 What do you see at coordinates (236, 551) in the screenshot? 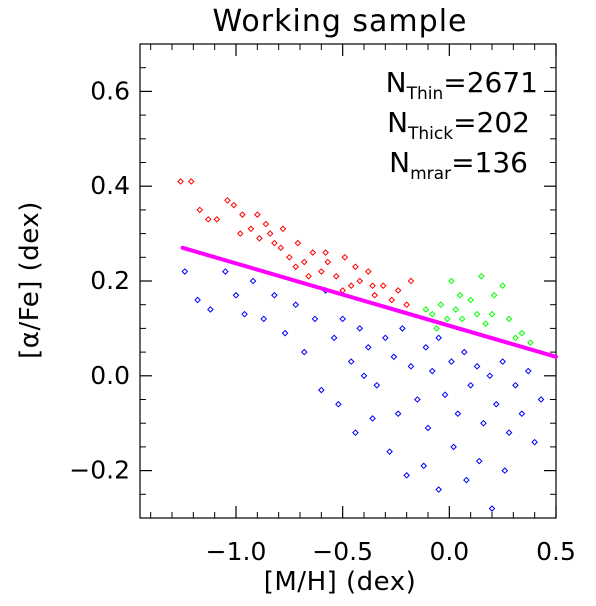
I see `x-tick-label-0: −1.0` at bounding box center [236, 551].